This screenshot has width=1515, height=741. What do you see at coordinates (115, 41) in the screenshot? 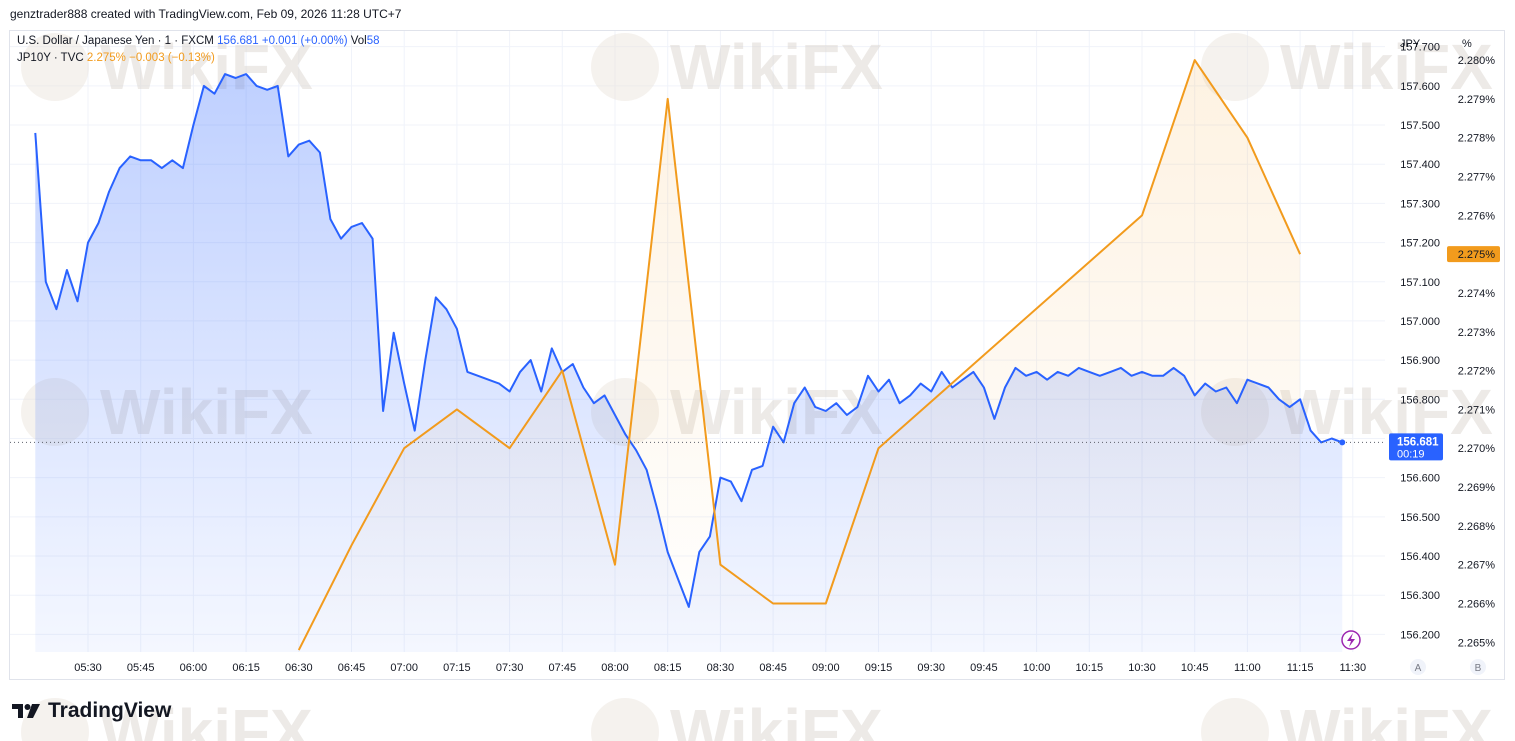
I see `legend-usdjpy-name: U.S. Dollar / Japanese Yen · 1 · FXCM` at bounding box center [115, 41].